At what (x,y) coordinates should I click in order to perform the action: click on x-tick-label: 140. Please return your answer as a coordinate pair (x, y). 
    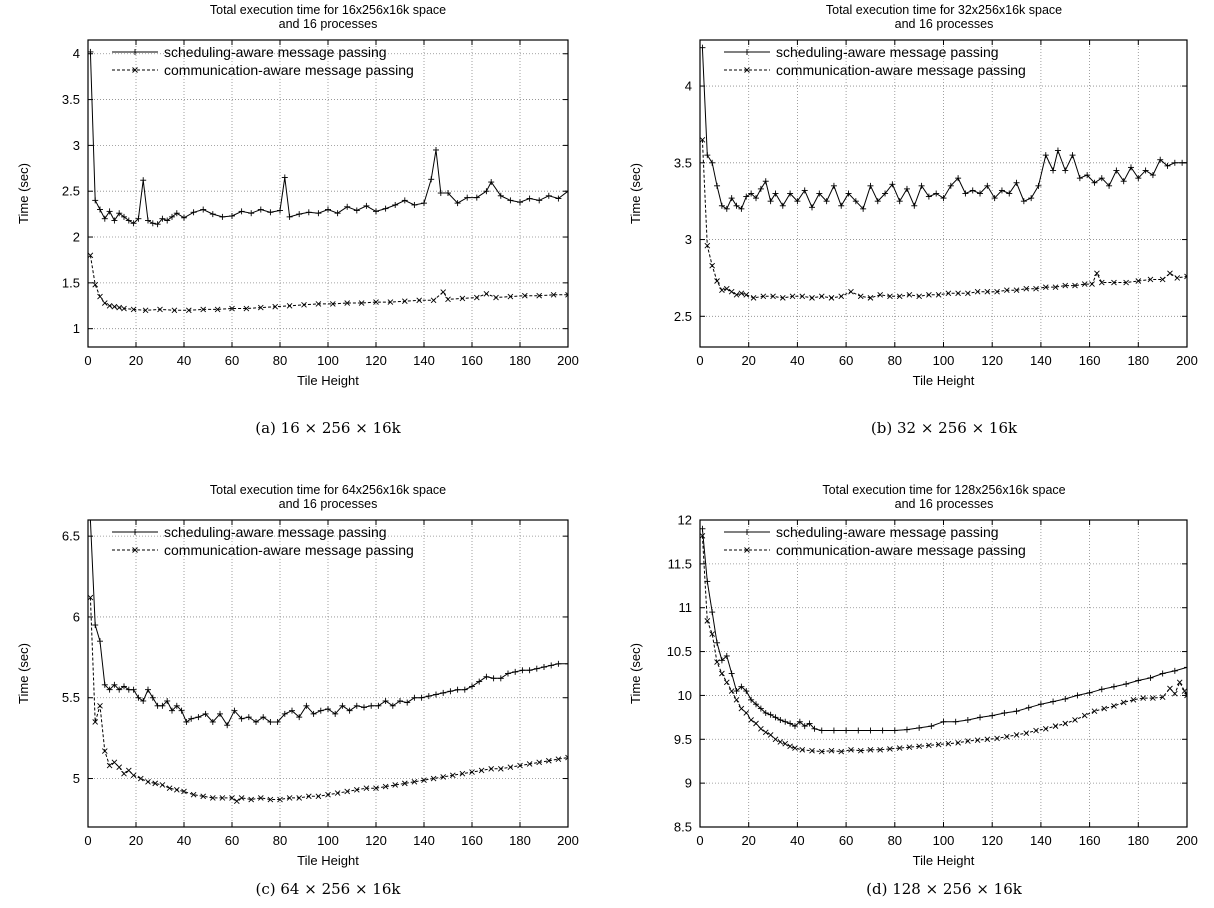
    Looking at the image, I should click on (424, 360).